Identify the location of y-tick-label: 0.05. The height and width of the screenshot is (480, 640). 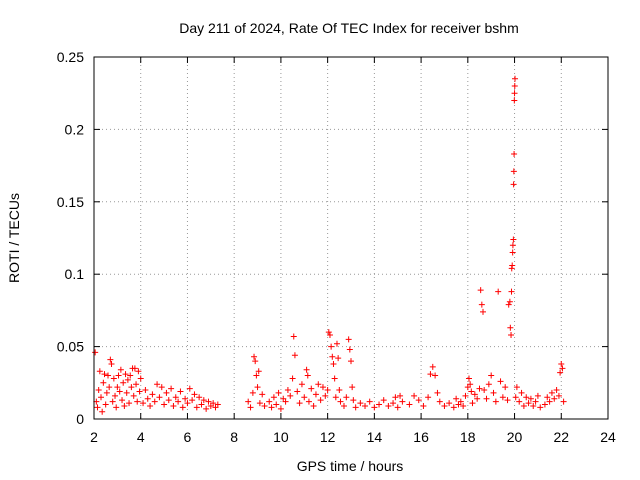
(70, 347).